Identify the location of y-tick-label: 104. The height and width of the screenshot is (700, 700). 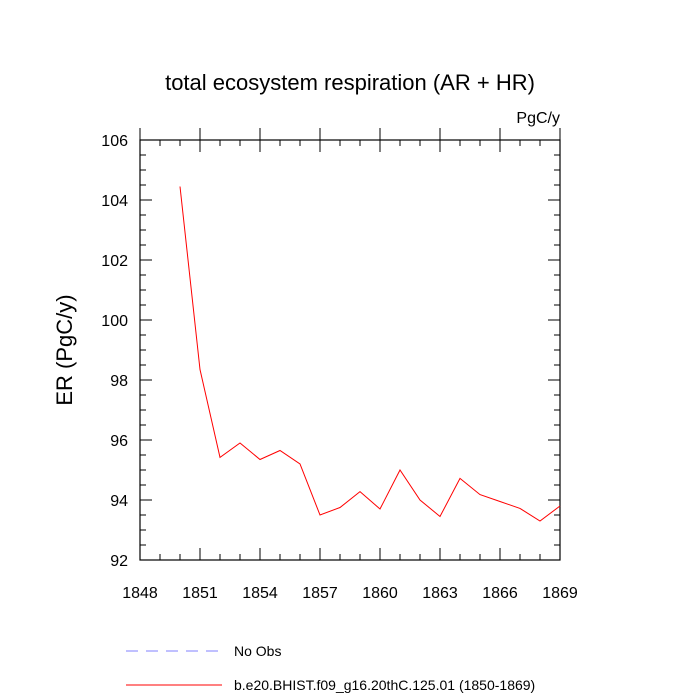
(114, 201).